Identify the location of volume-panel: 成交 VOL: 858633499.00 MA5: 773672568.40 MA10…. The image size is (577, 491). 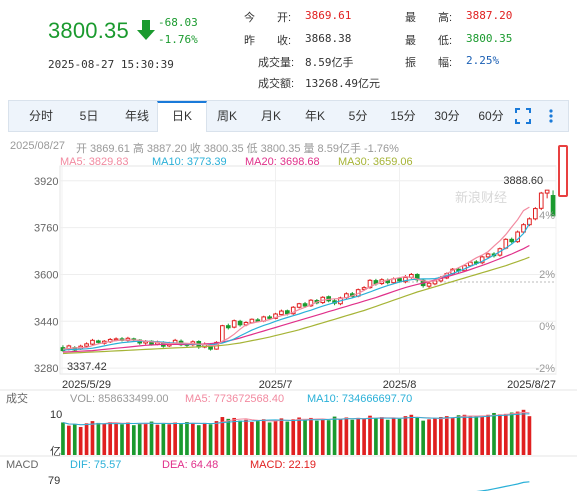
(288, 423).